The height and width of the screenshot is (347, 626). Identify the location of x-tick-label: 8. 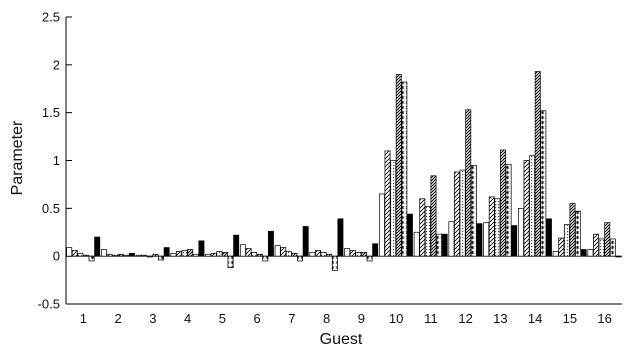
(326, 318).